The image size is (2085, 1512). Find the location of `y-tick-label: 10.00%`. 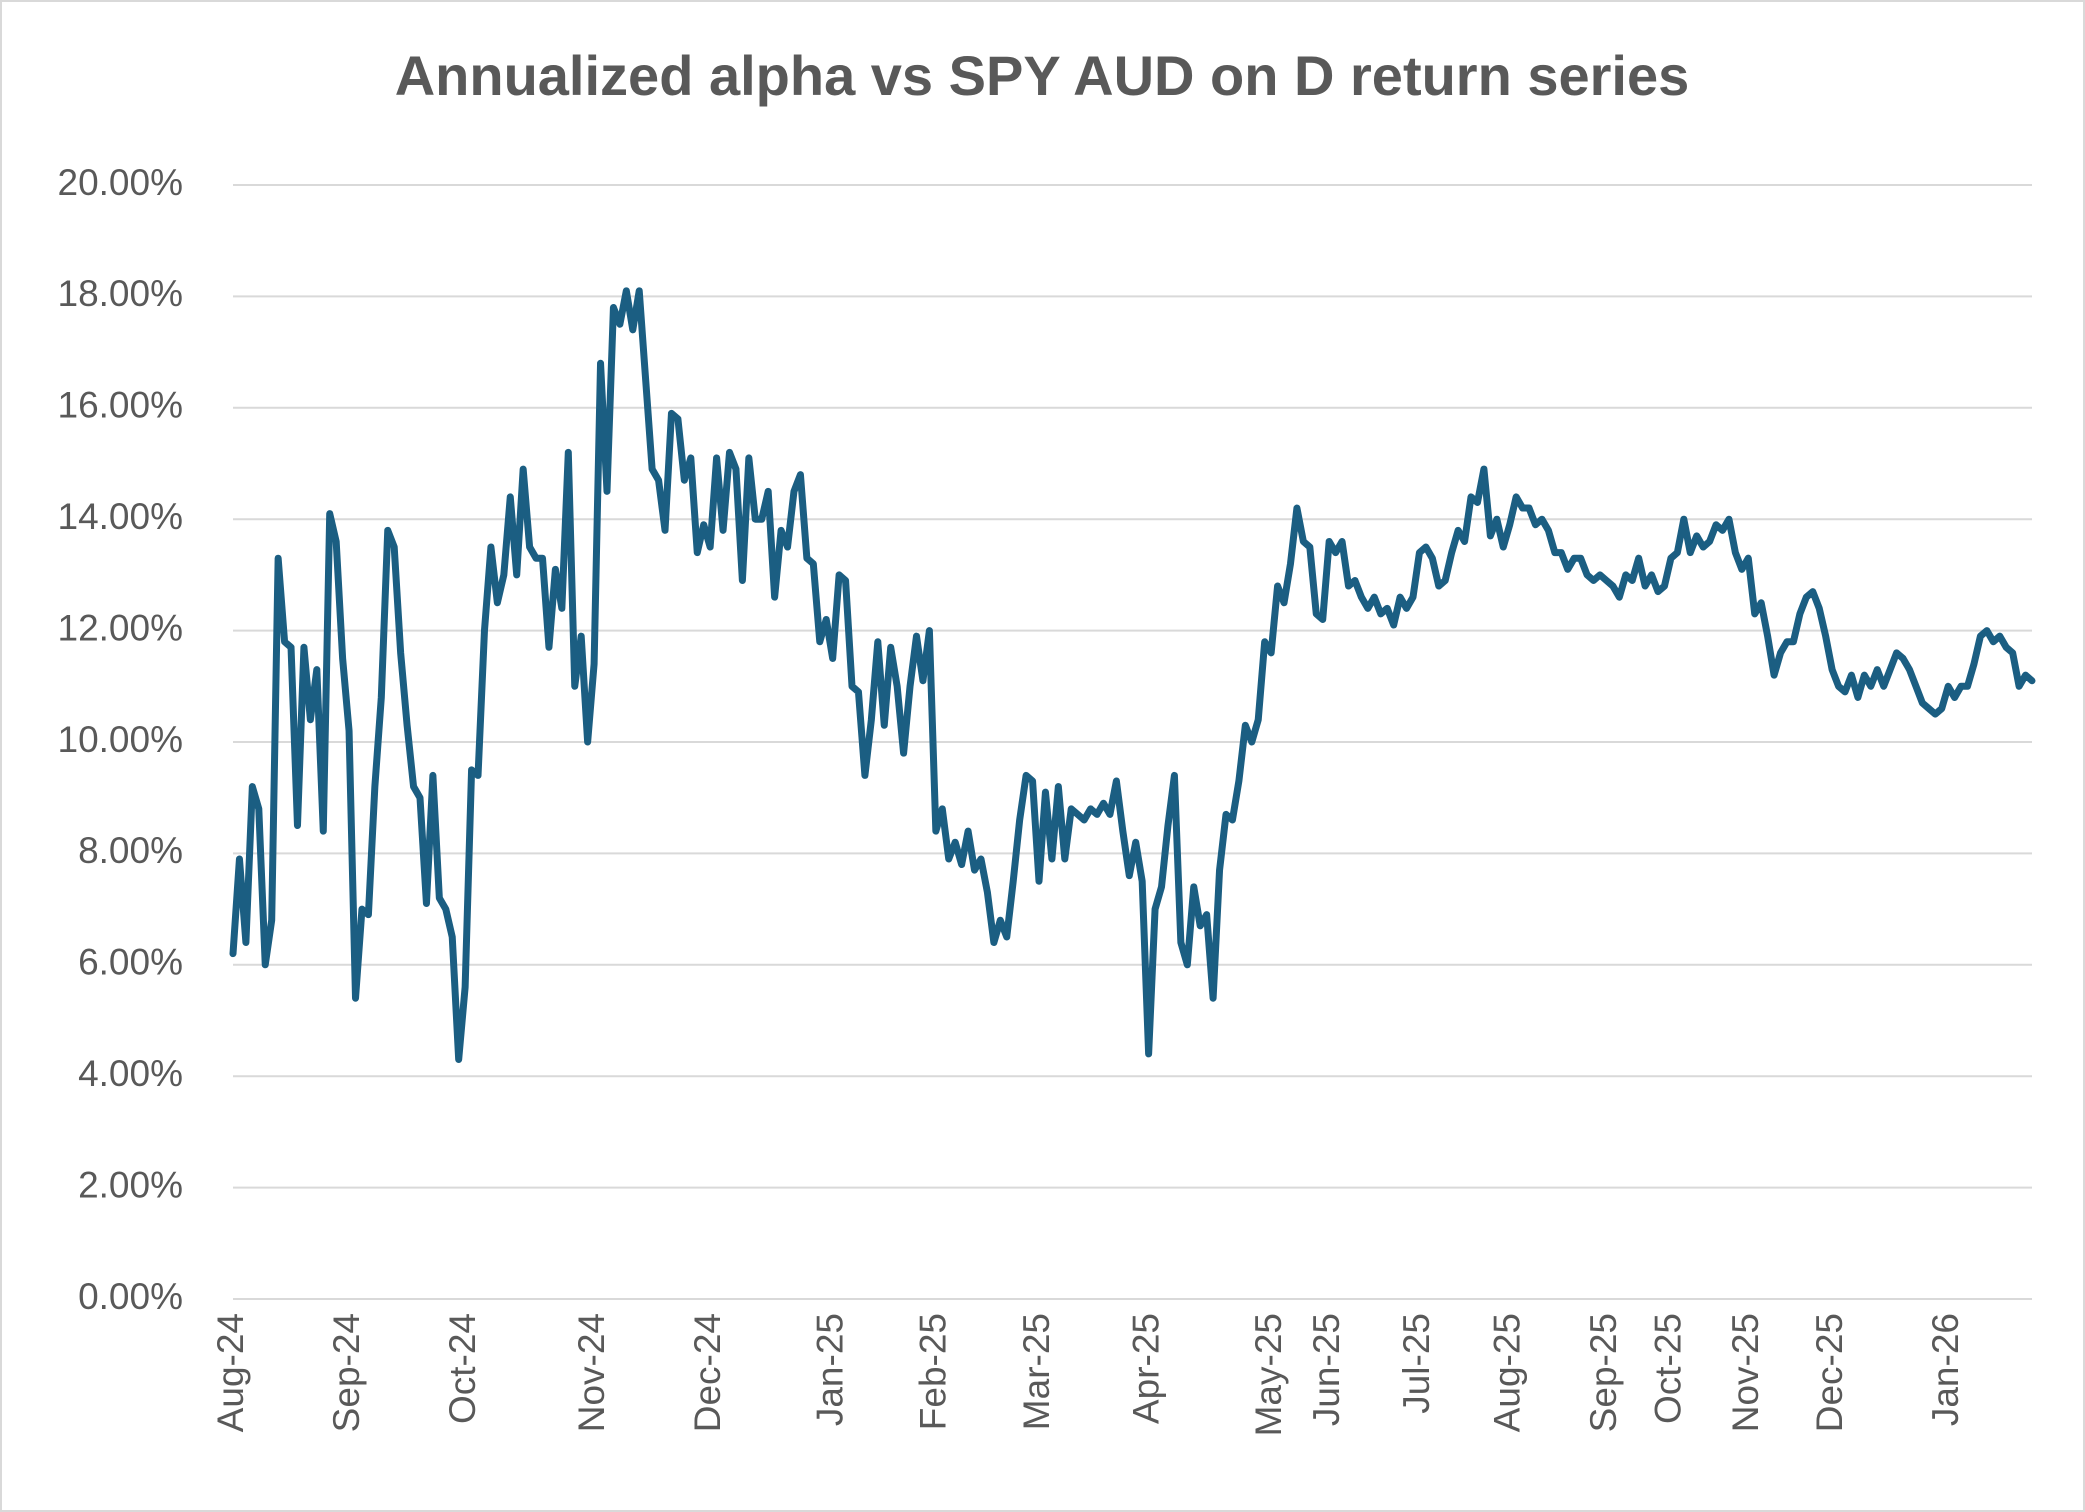

y-tick-label: 10.00% is located at coordinates (121, 739).